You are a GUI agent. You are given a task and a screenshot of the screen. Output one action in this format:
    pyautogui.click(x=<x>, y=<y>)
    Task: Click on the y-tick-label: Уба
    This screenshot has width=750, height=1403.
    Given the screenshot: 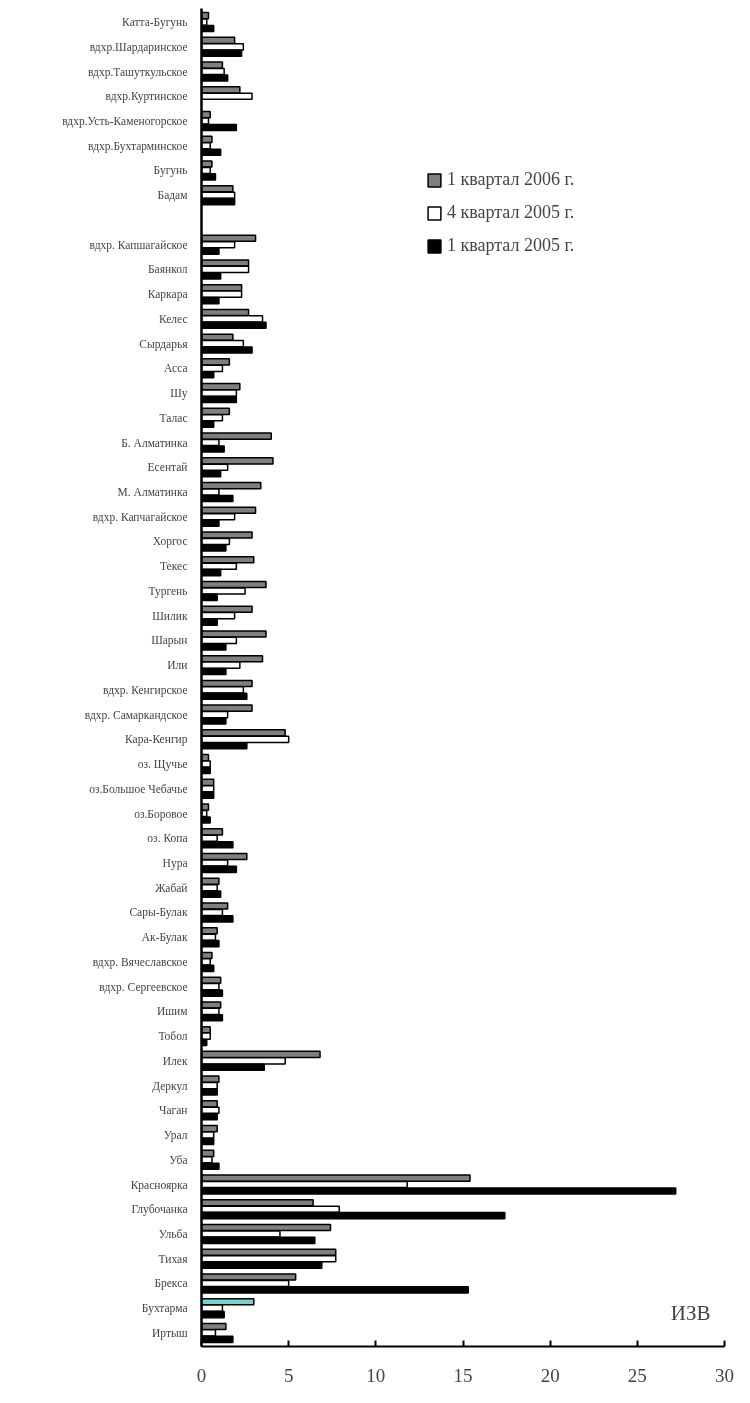 What is the action you would take?
    pyautogui.click(x=178, y=1159)
    